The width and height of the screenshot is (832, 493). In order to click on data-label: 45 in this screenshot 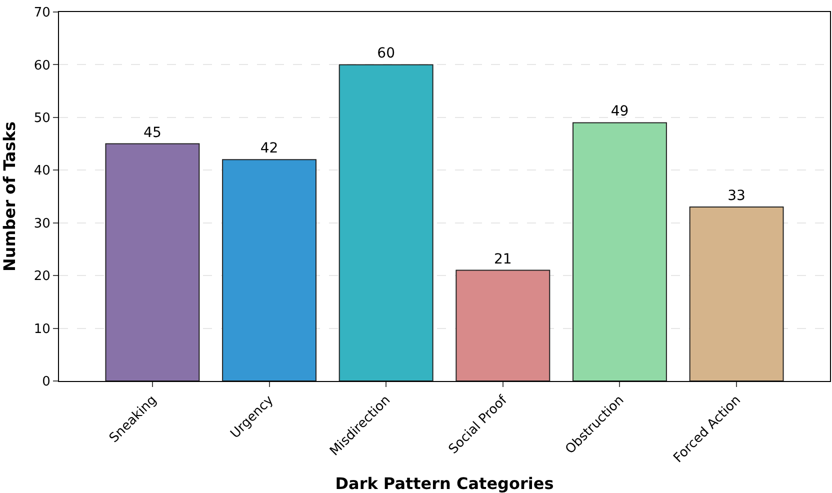, I will do `click(153, 132)`.